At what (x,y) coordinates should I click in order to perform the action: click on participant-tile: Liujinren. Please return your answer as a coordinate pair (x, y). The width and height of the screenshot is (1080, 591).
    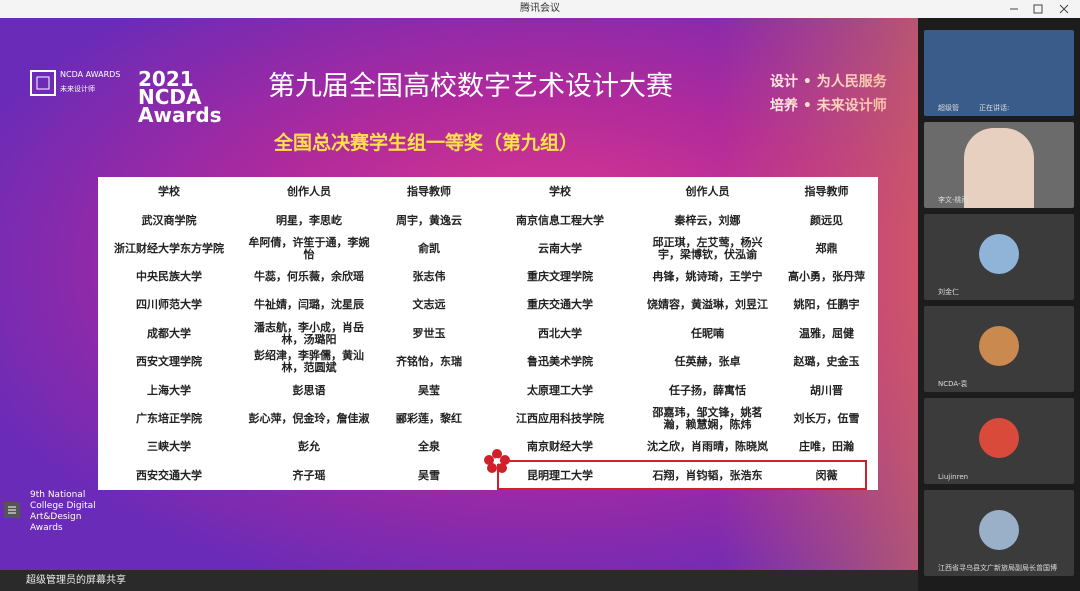
    Looking at the image, I should click on (999, 441).